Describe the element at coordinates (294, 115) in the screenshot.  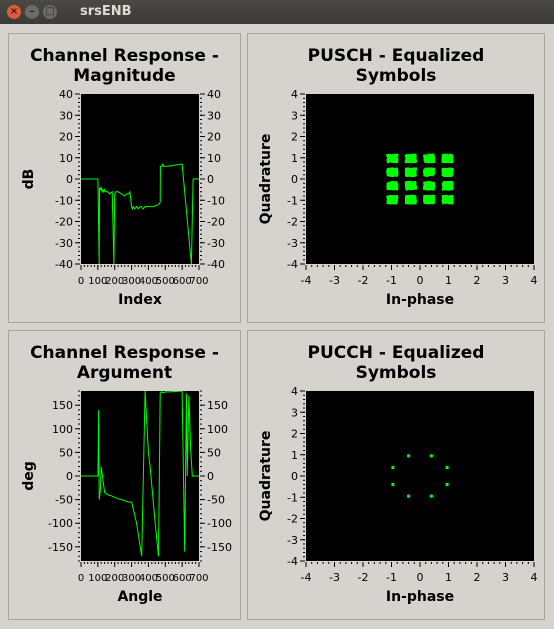
I see `y-tick-label: 3` at that location.